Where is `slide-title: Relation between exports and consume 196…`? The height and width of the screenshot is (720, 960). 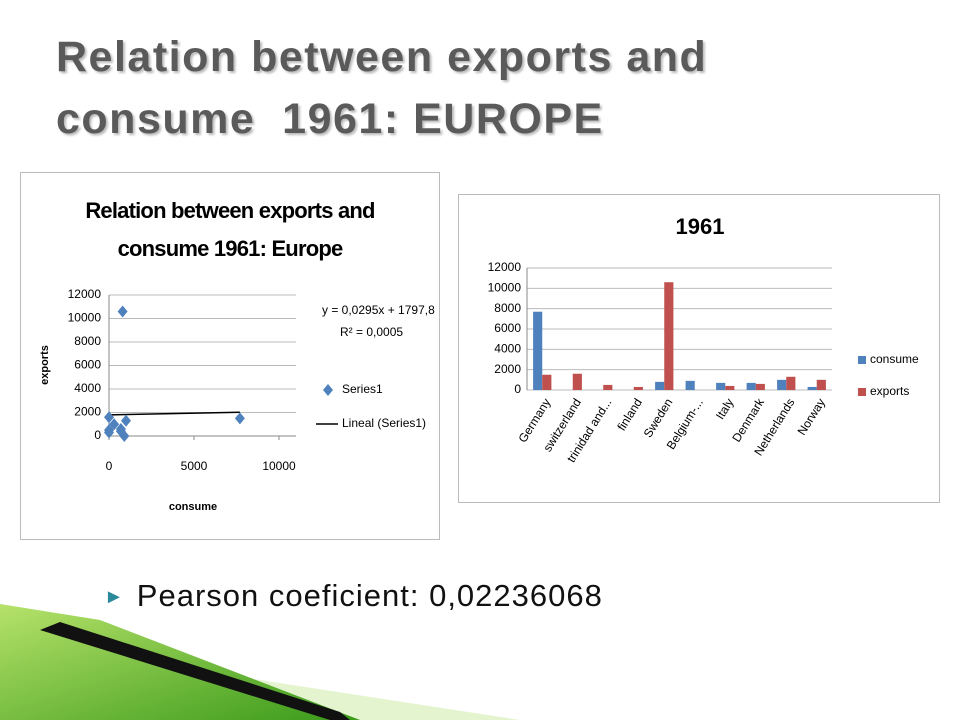 slide-title: Relation between exports and consume 196… is located at coordinates (388, 88).